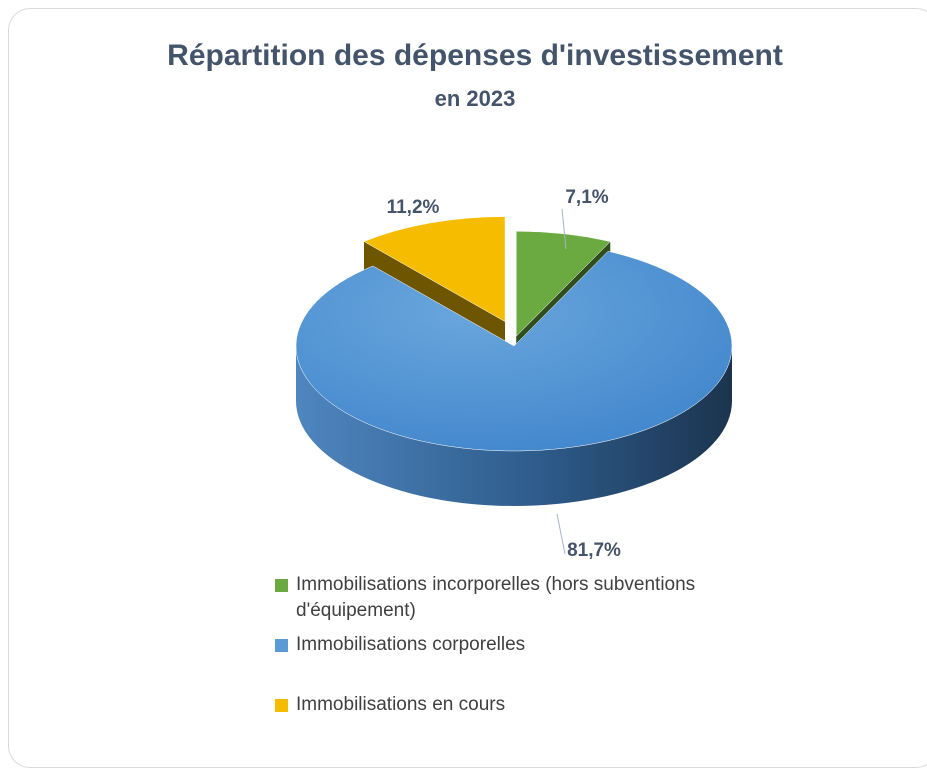 The height and width of the screenshot is (768, 927). Describe the element at coordinates (413, 207) in the screenshot. I see `data-label: 11,2%` at that location.